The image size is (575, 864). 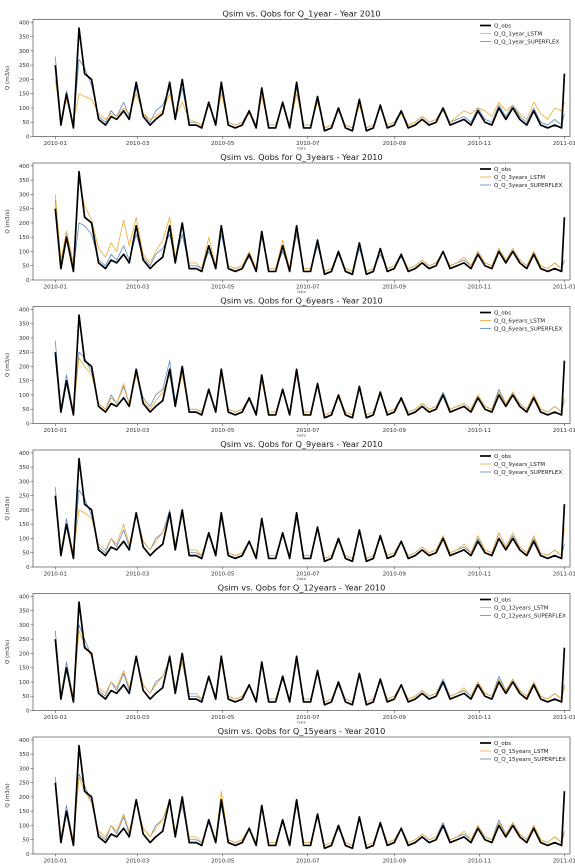 What do you see at coordinates (528, 330) in the screenshot?
I see `legend-label: Q_Q_6years_SUPERFLEX` at bounding box center [528, 330].